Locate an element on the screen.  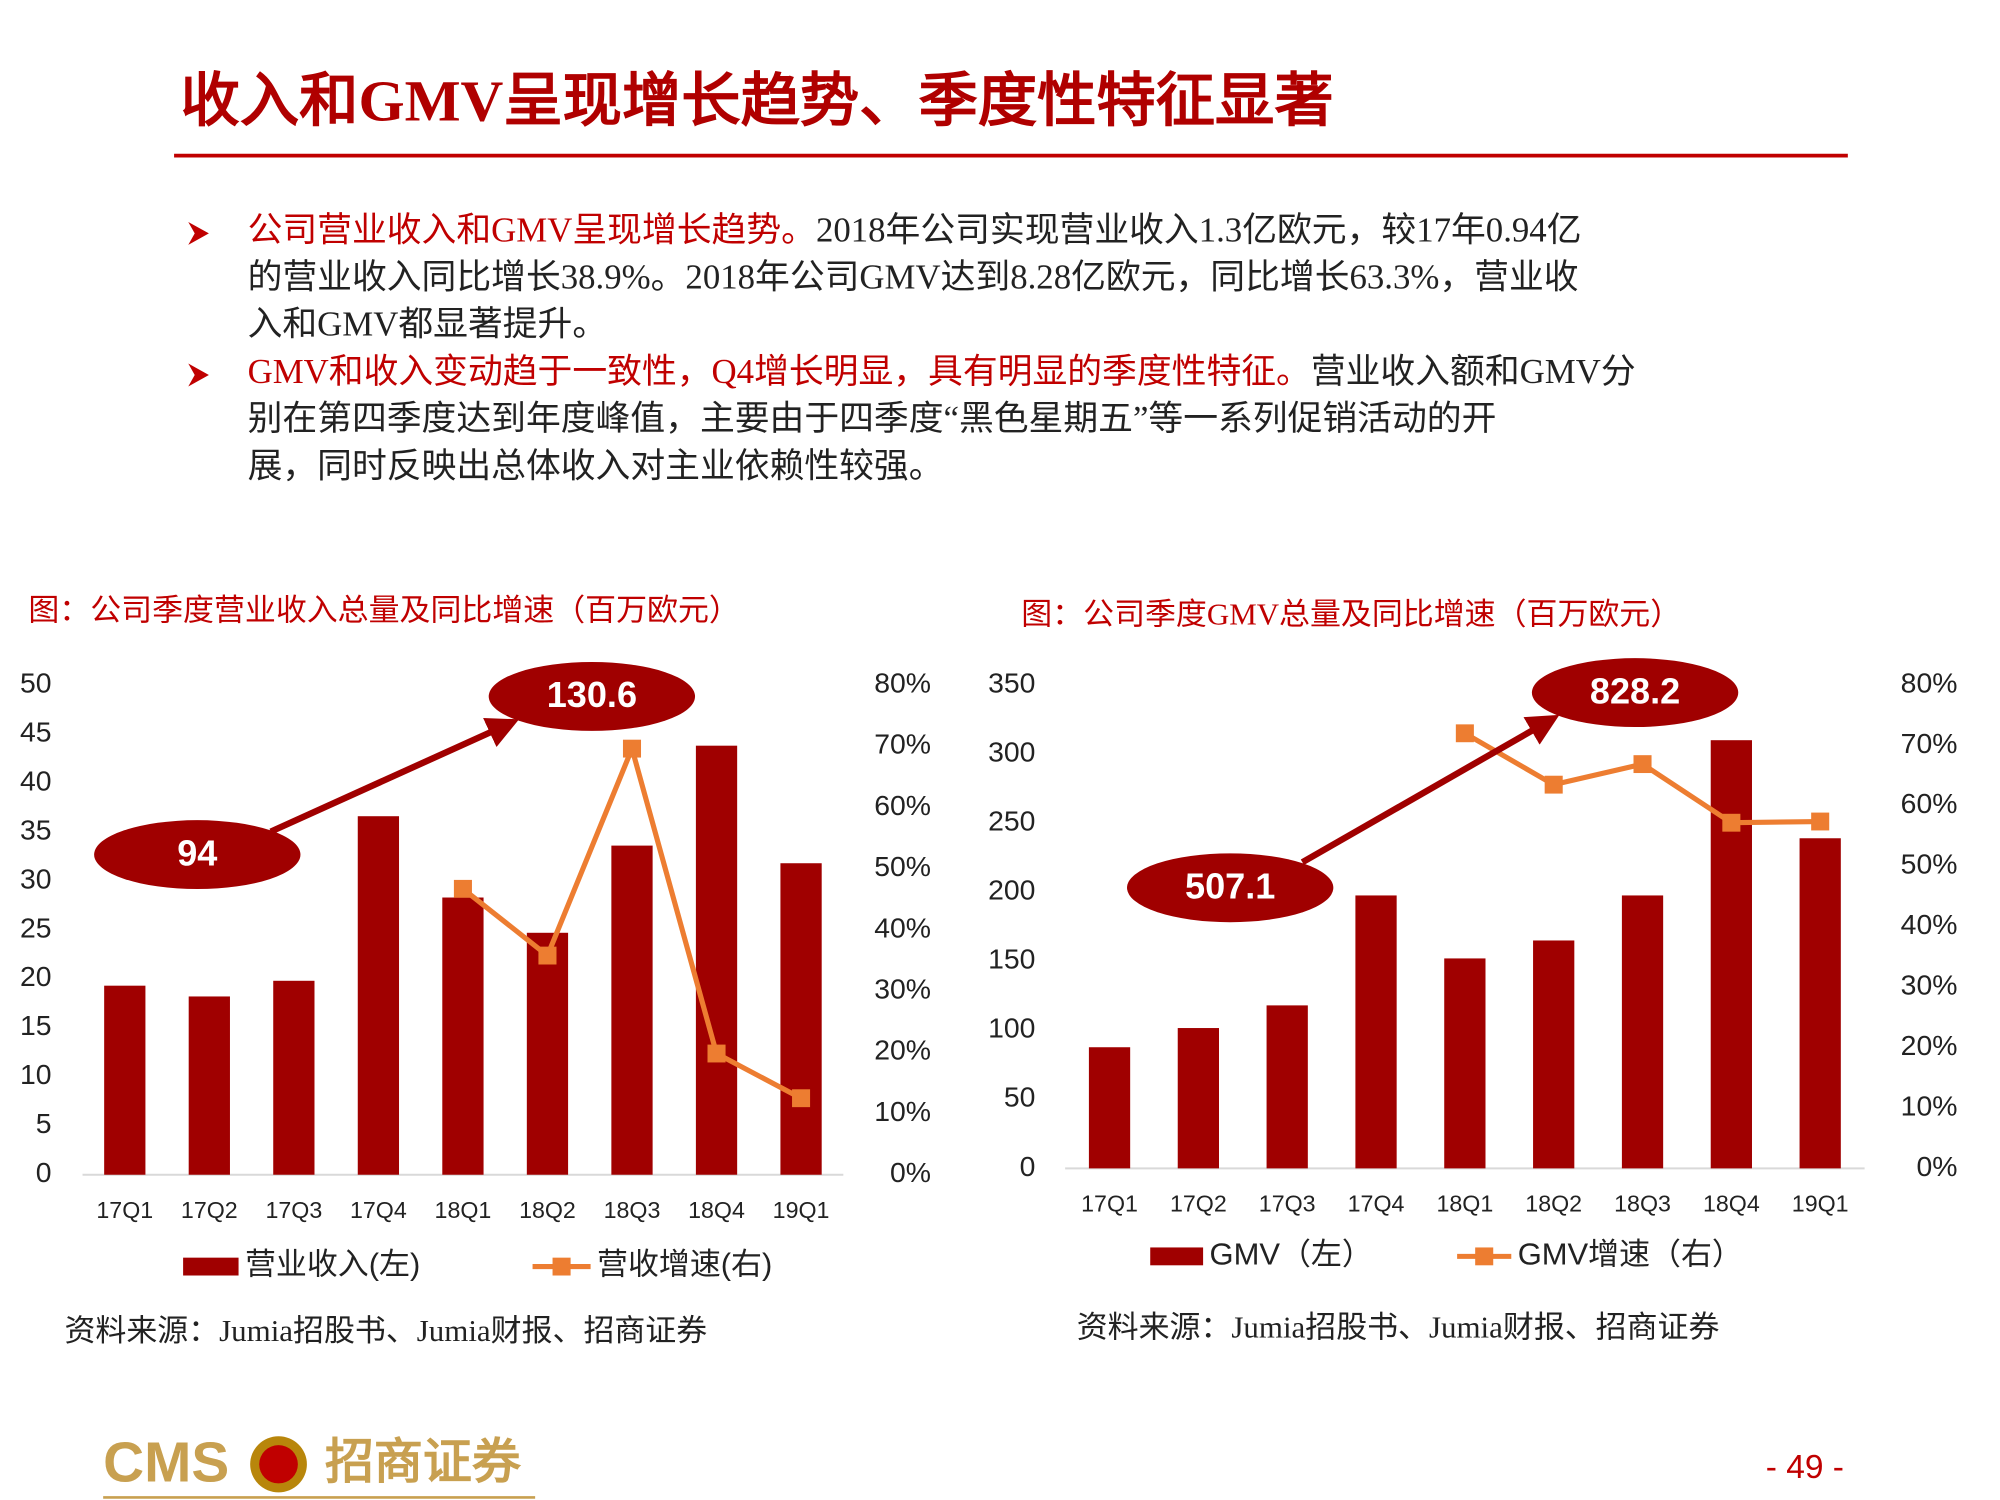
y2-tick-label: 10% is located at coordinates (902, 1111).